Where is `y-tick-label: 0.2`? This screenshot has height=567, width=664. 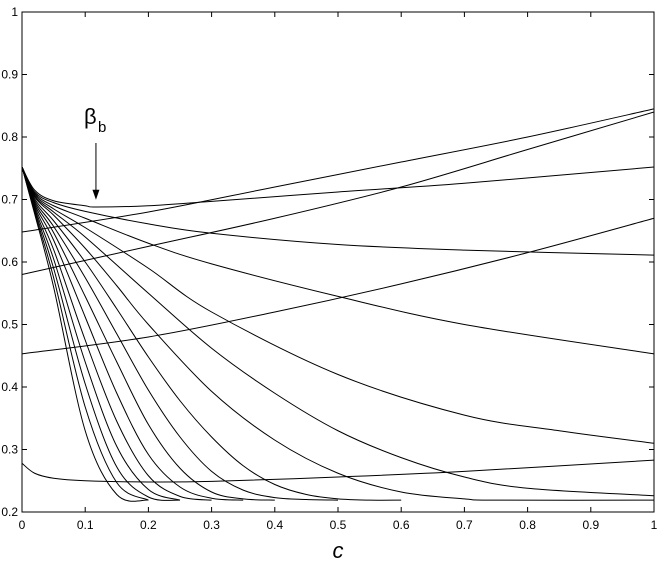
y-tick-label: 0.2 is located at coordinates (9, 512).